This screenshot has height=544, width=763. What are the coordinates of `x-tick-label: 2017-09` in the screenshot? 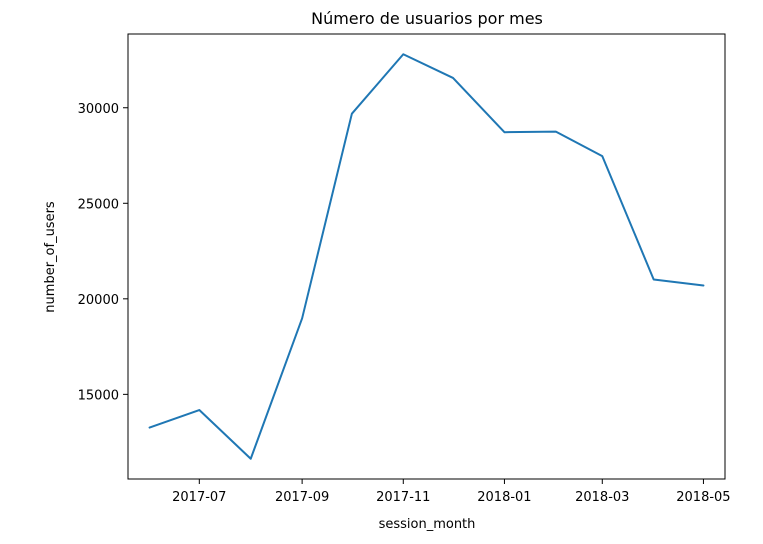 It's located at (302, 497).